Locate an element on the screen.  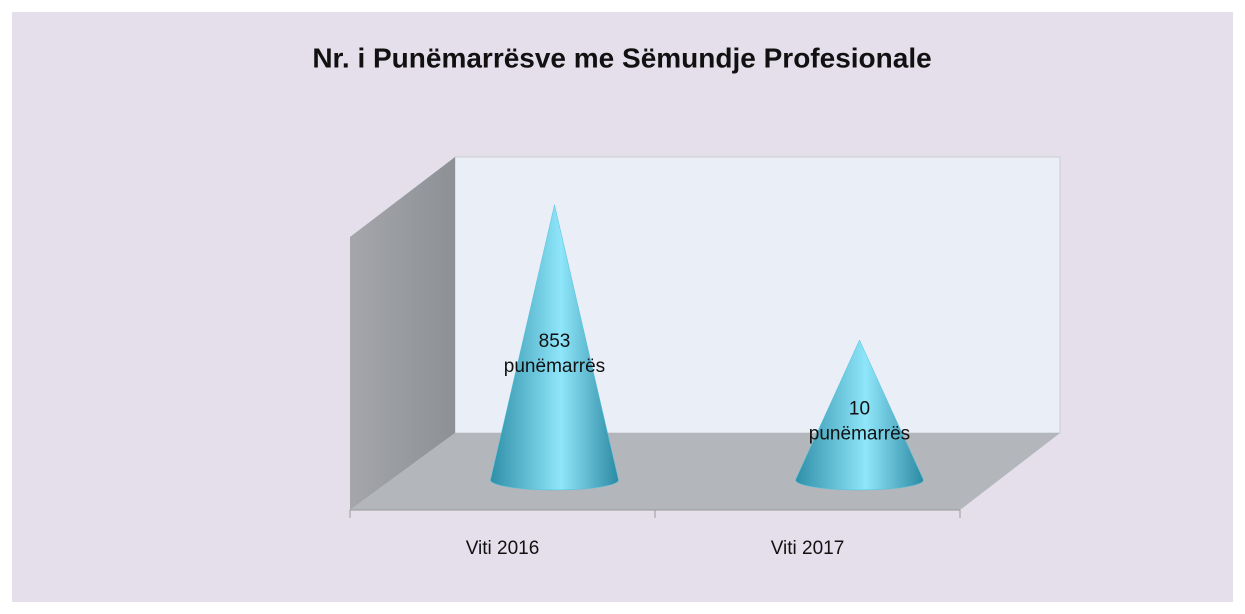
side-wall is located at coordinates (402, 333).